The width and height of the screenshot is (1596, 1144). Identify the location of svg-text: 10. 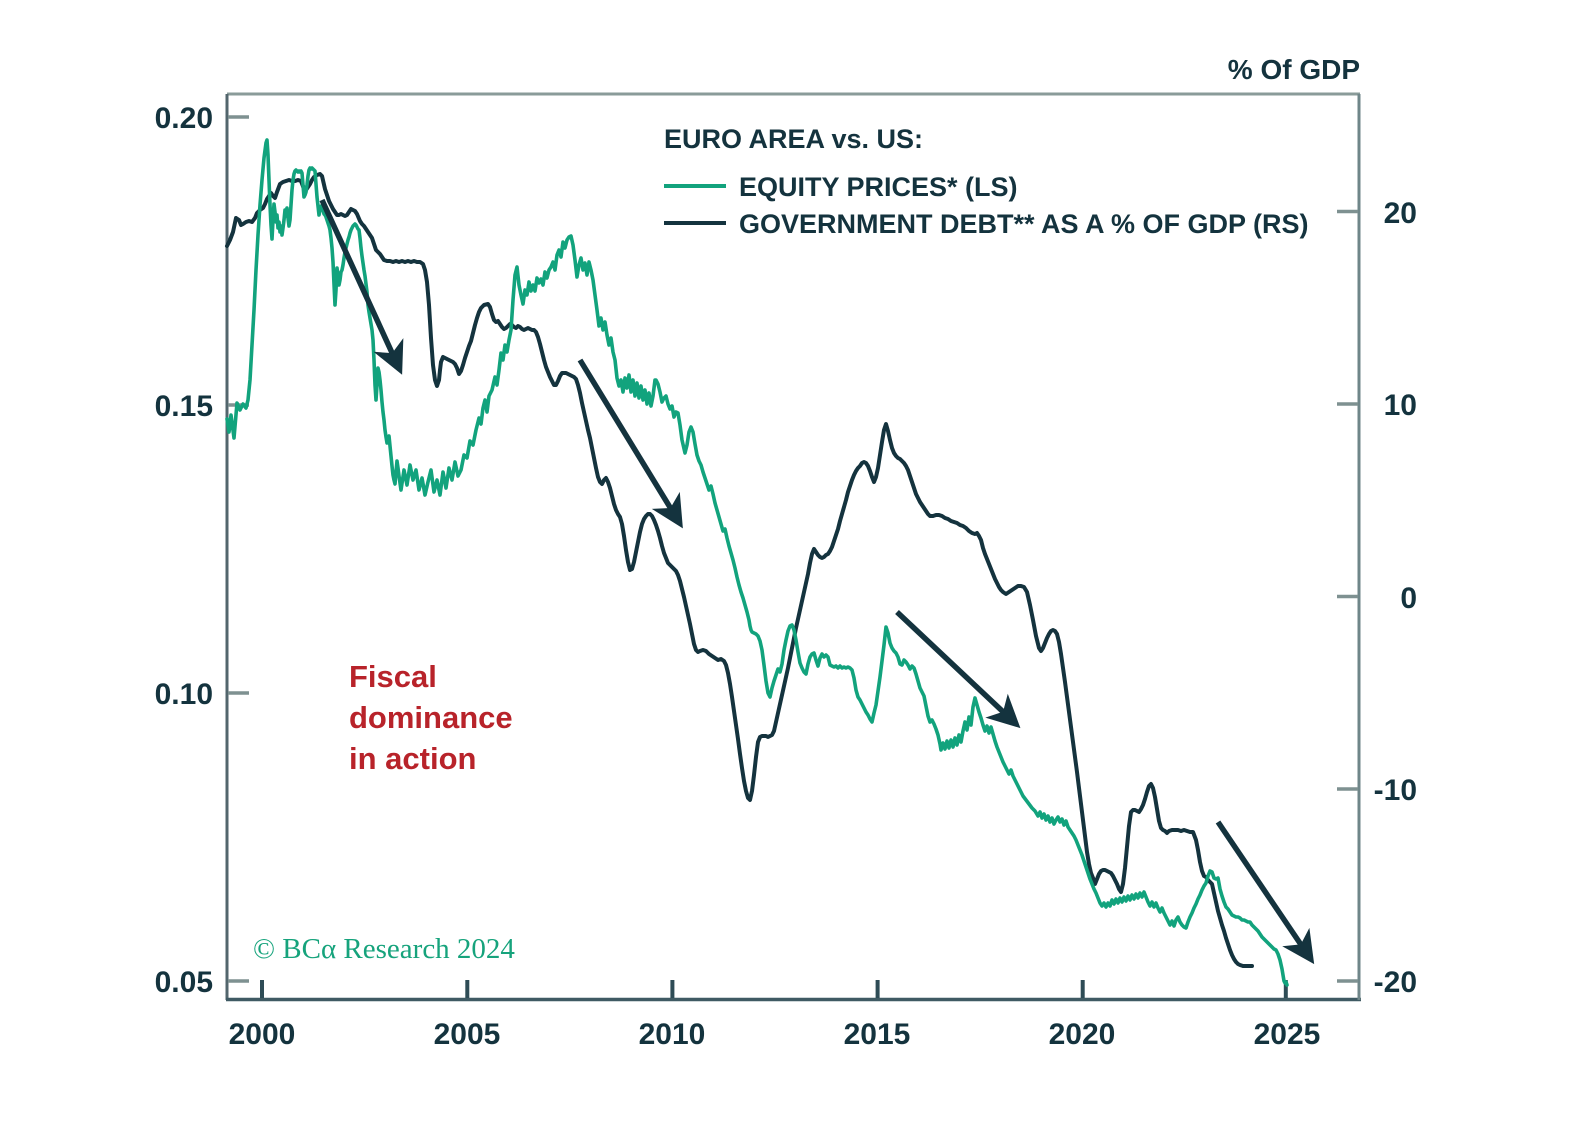
(1400, 405).